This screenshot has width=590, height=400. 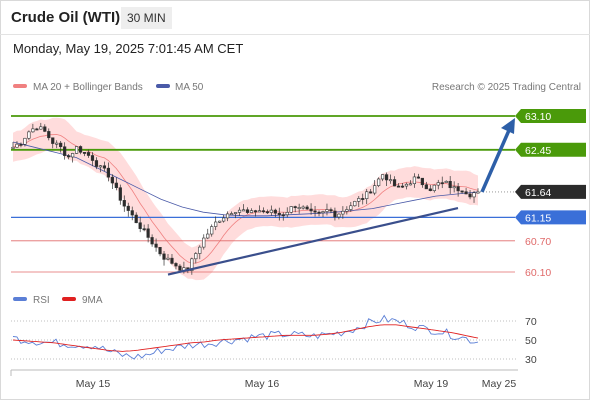 What do you see at coordinates (550, 149) in the screenshot?
I see `level-tag-62.45` at bounding box center [550, 149].